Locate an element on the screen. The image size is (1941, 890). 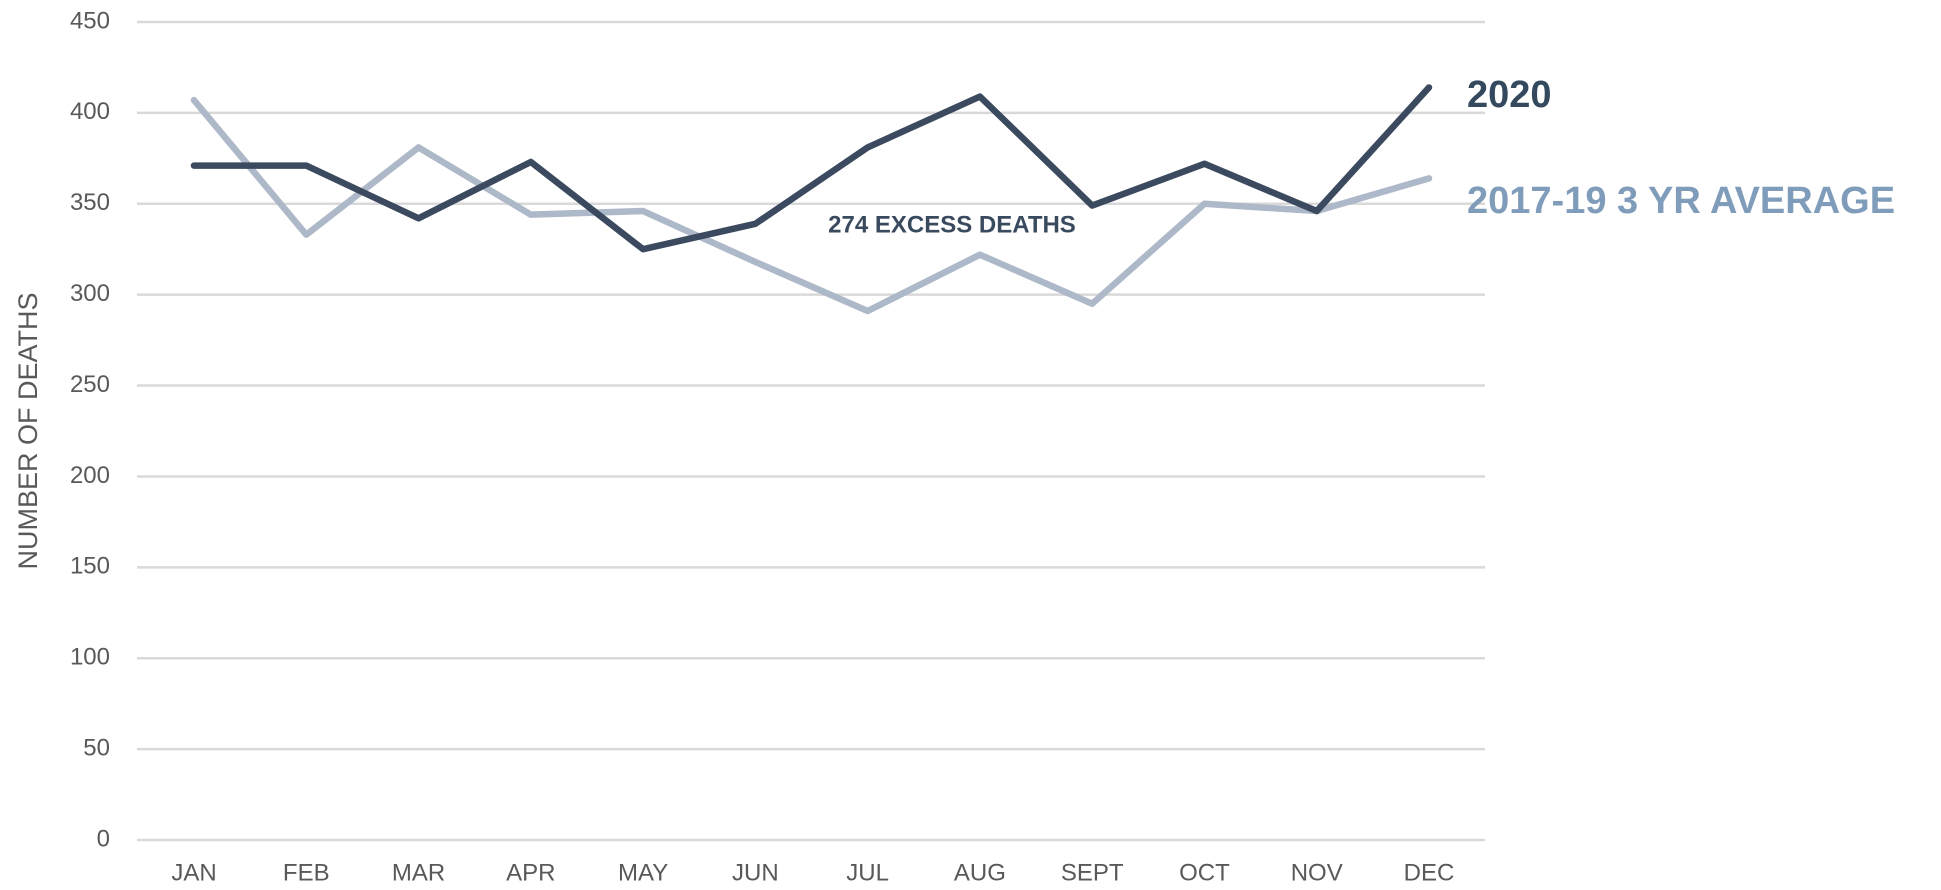
annotation: 274 EXCESS DEATHS is located at coordinates (952, 224).